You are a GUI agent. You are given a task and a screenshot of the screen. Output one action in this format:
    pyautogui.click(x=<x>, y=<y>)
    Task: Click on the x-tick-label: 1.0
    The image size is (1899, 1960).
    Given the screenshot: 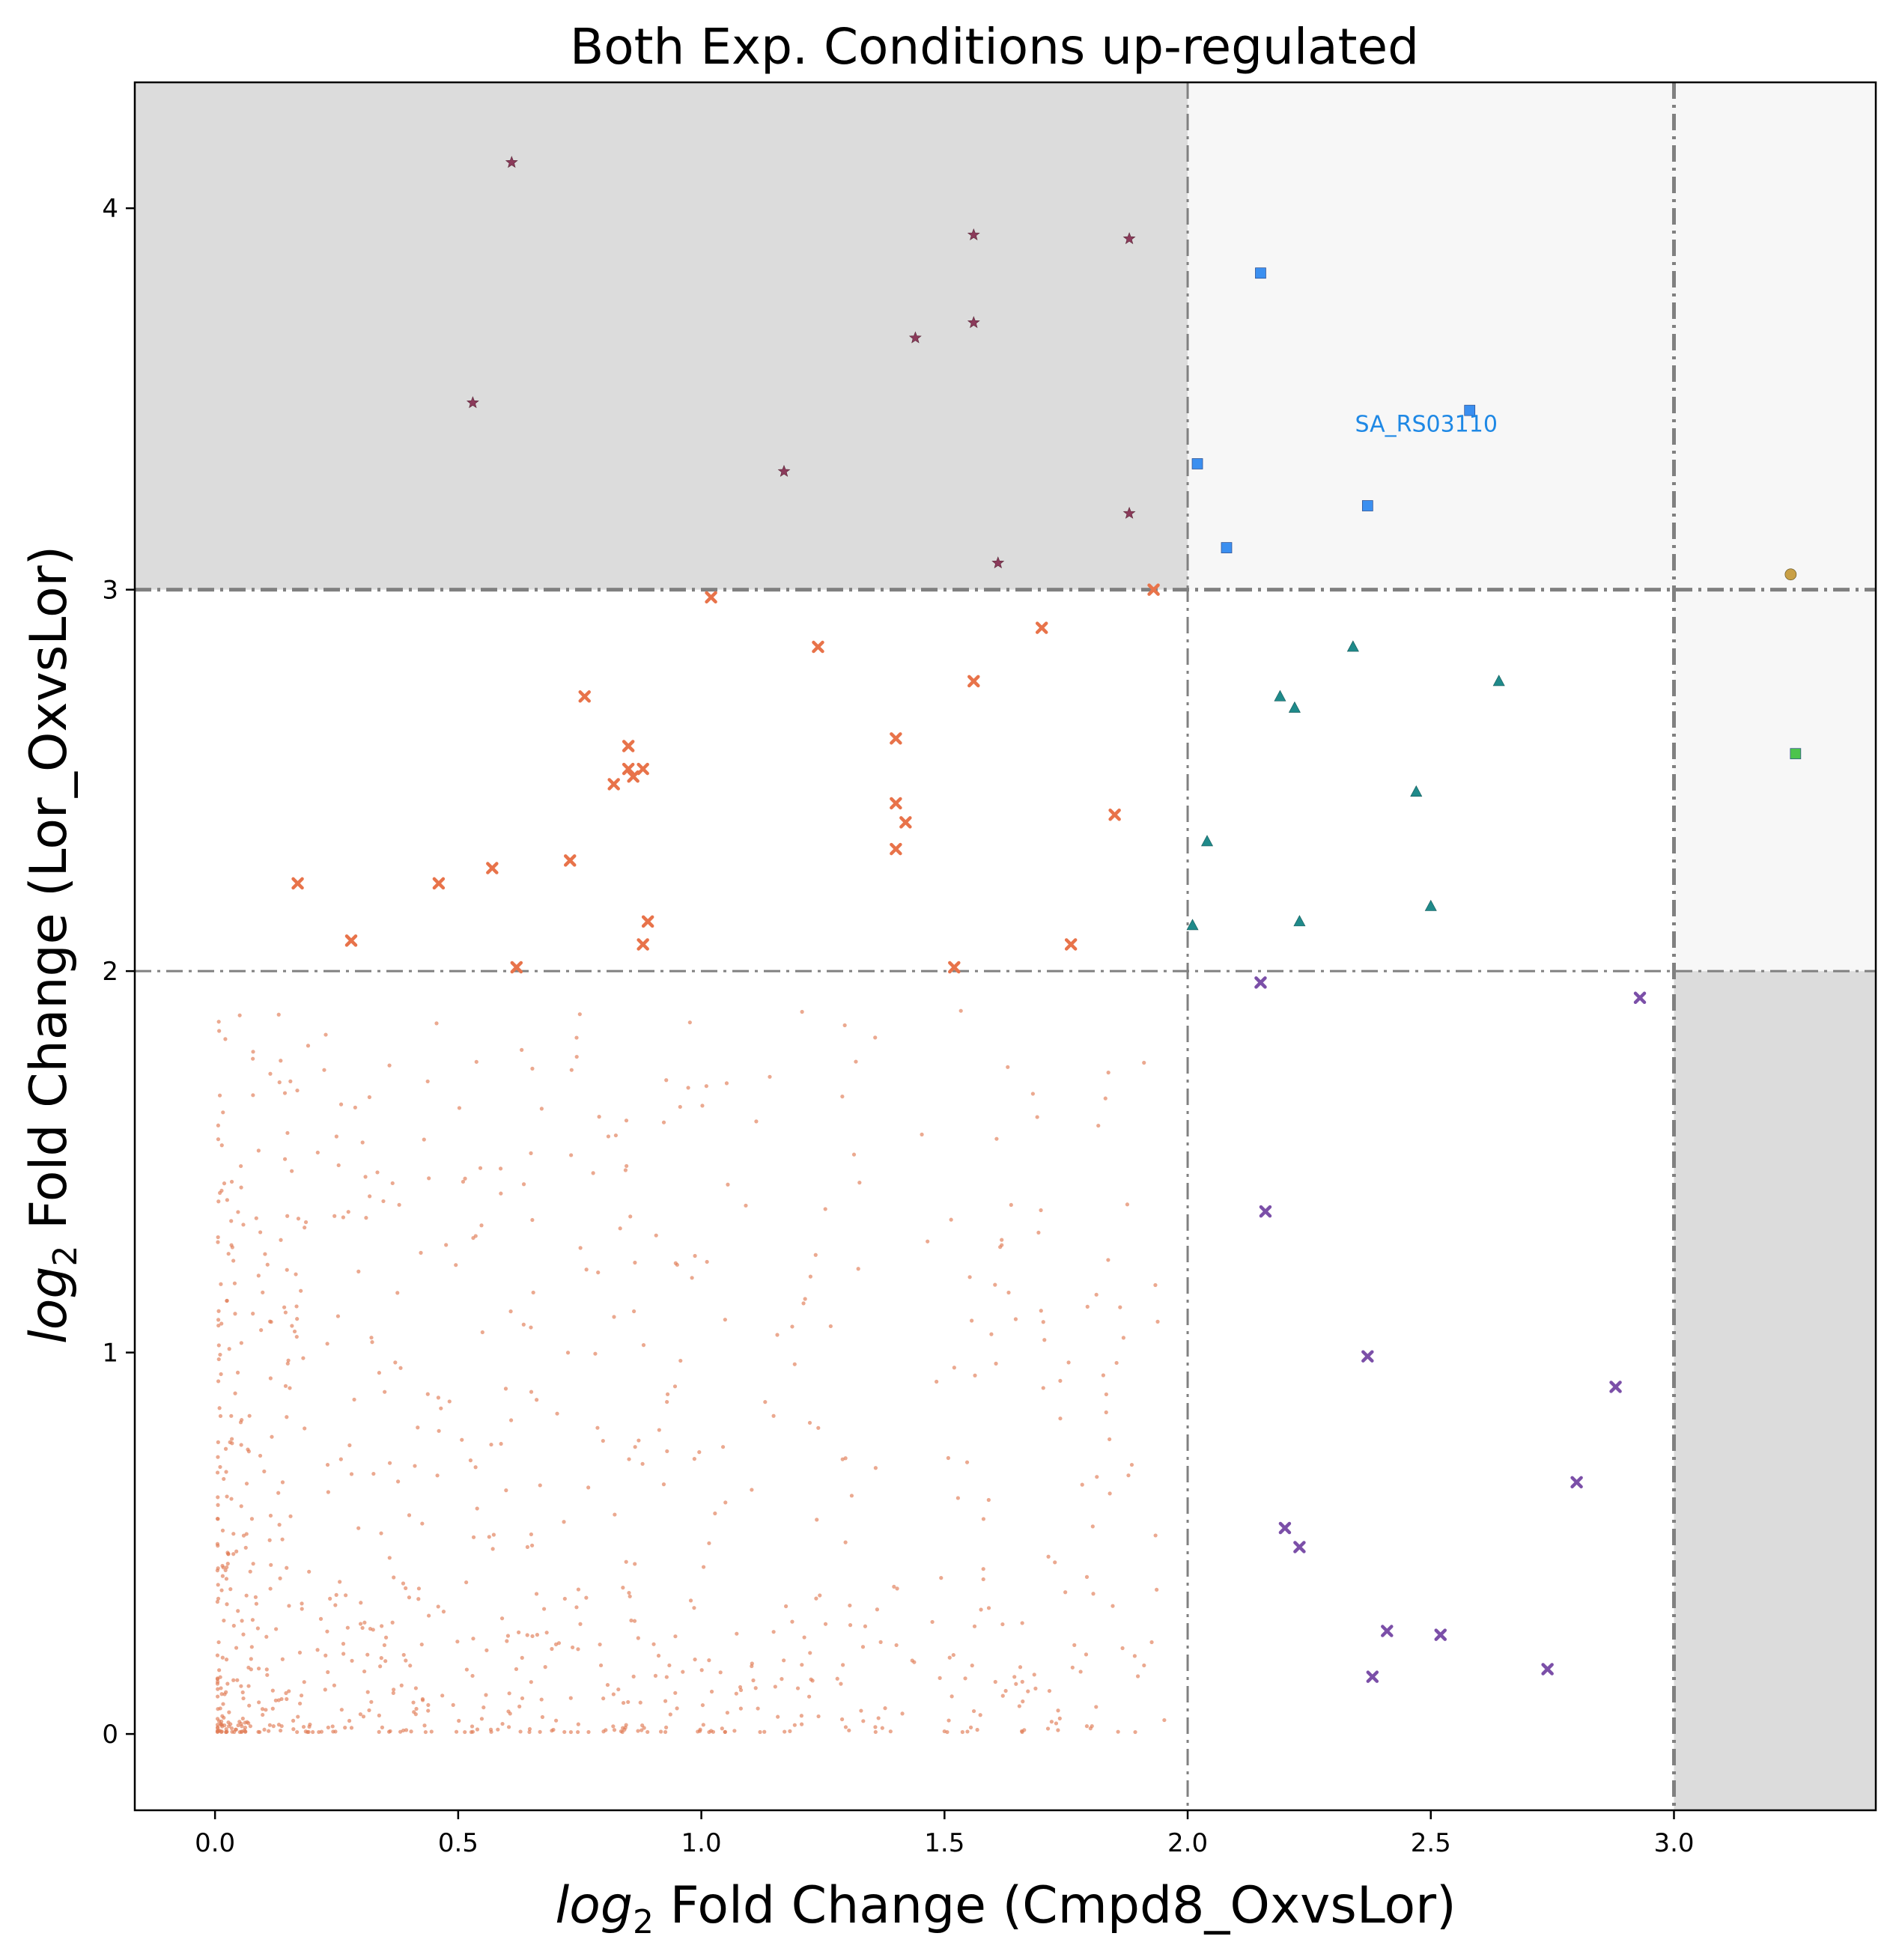 What is the action you would take?
    pyautogui.click(x=701, y=1843)
    